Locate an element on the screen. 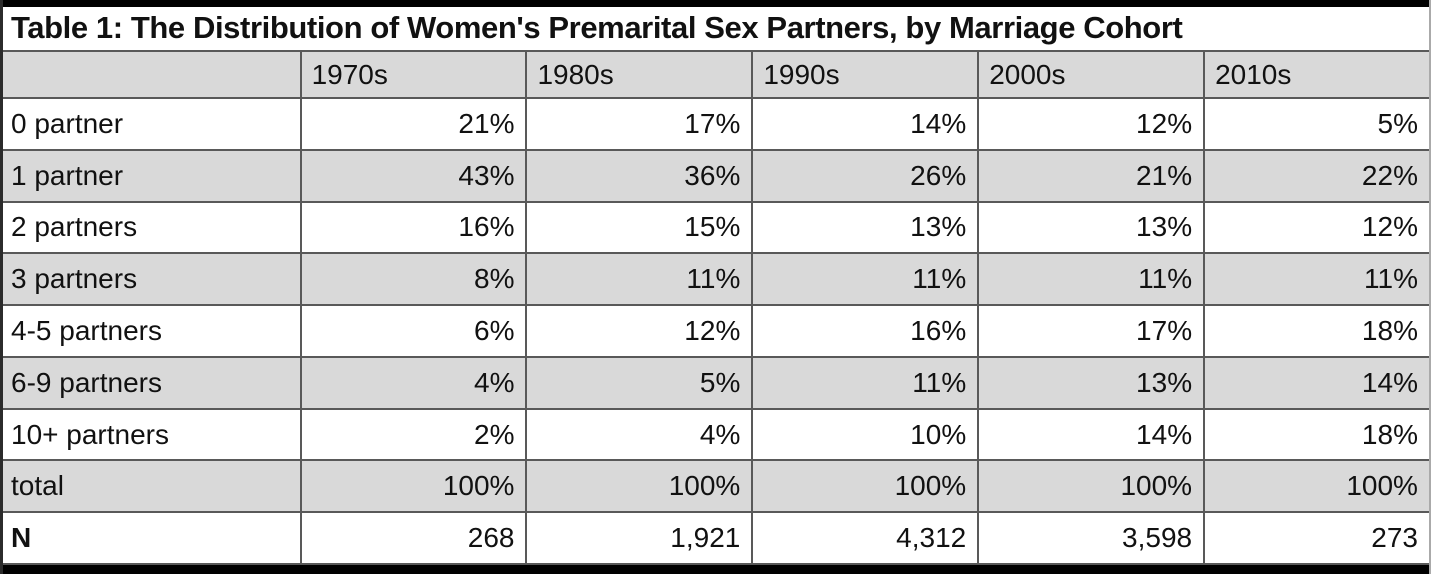 The image size is (1431, 574). column-header-2000s: 2000s is located at coordinates (1090, 74).